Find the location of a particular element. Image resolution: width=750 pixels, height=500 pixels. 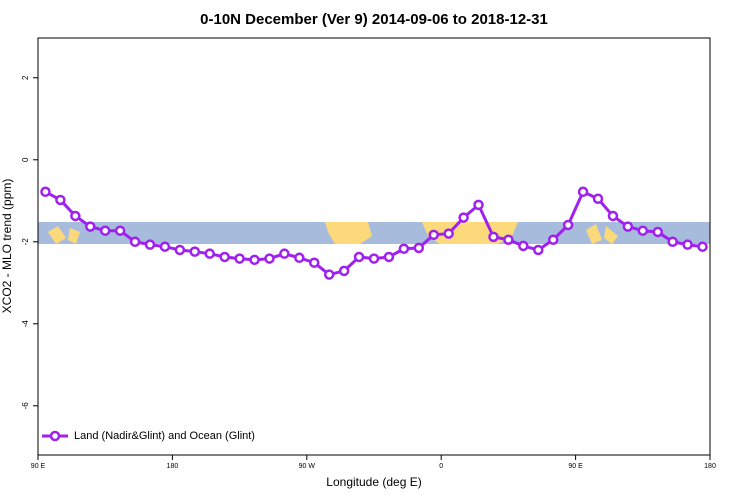

map-band is located at coordinates (374, 233).